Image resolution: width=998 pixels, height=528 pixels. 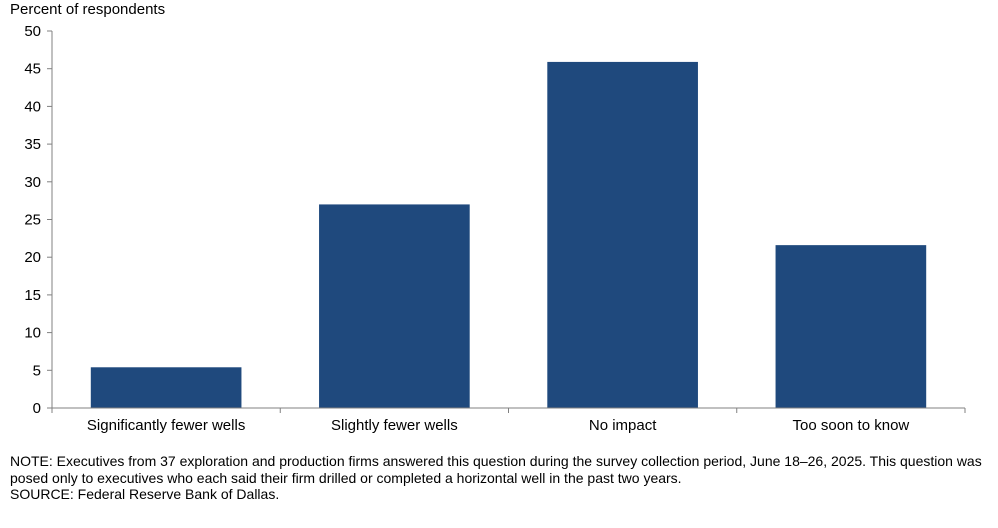 What do you see at coordinates (623, 425) in the screenshot?
I see `x-category-label: No impact` at bounding box center [623, 425].